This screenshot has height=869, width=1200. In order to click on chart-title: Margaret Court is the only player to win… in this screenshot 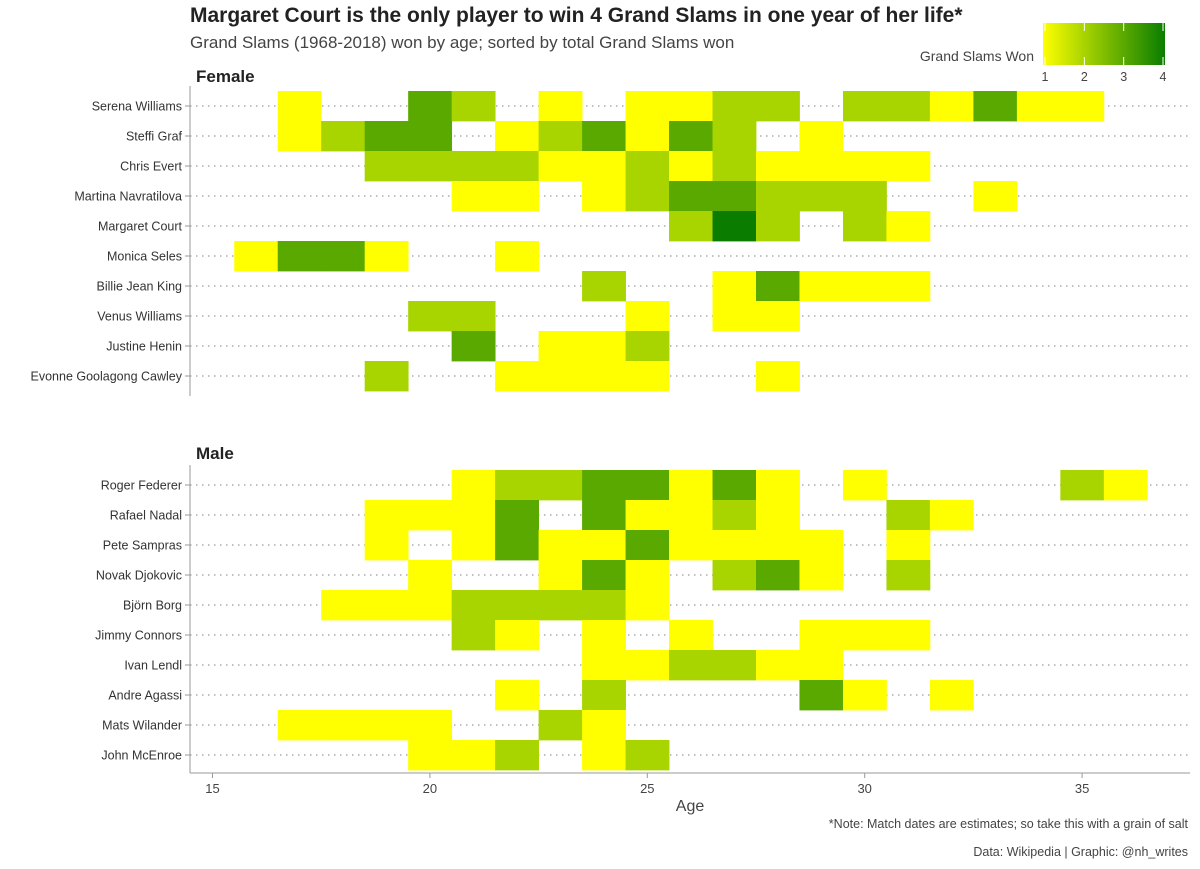, I will do `click(576, 15)`.